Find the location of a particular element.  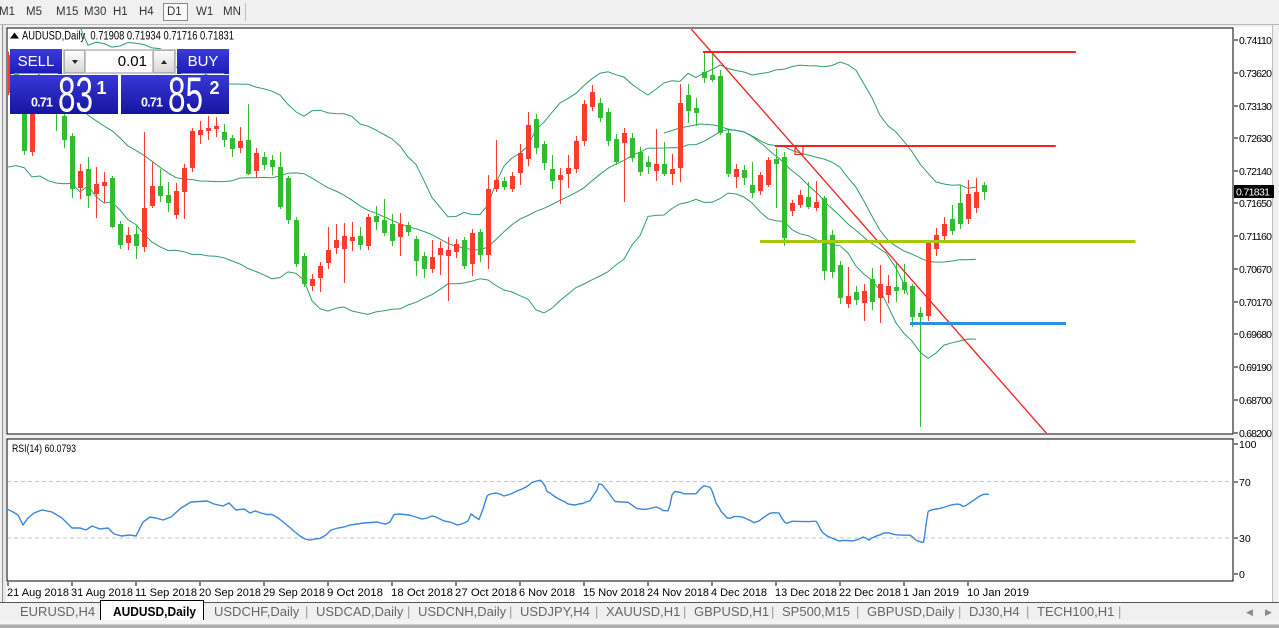

svg-text: 0.71650 is located at coordinates (1255, 204).